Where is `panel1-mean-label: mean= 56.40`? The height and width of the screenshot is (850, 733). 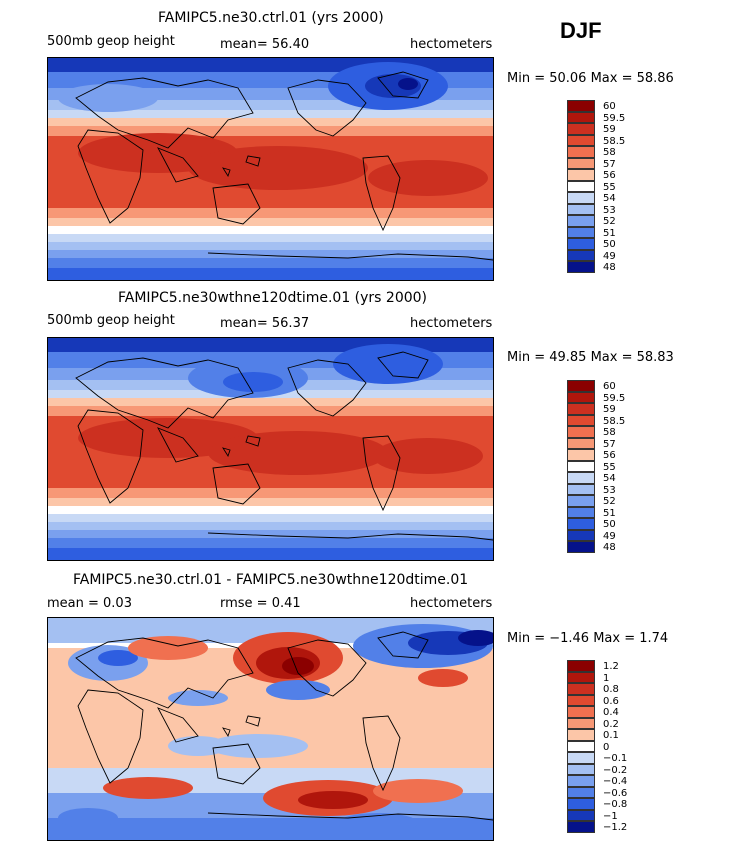
panel1-mean-label: mean= 56.40 is located at coordinates (265, 44).